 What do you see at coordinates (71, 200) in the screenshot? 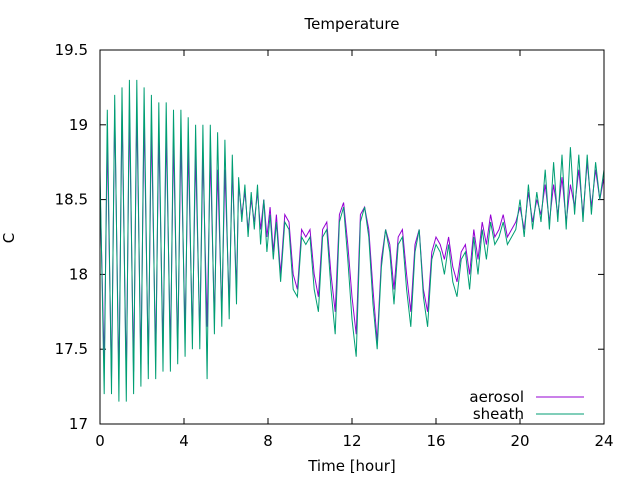
I see `y-tick-label: 18.5` at bounding box center [71, 200].